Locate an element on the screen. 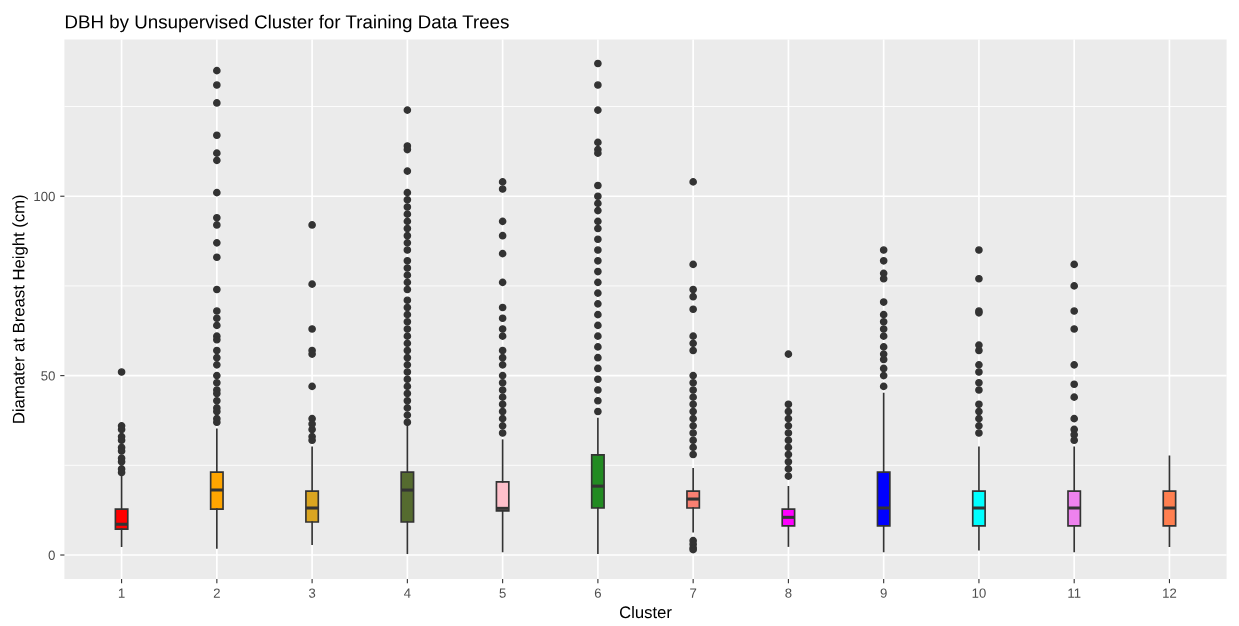 This screenshot has height=626, width=1239. x-tick-label: 4 is located at coordinates (407, 593).